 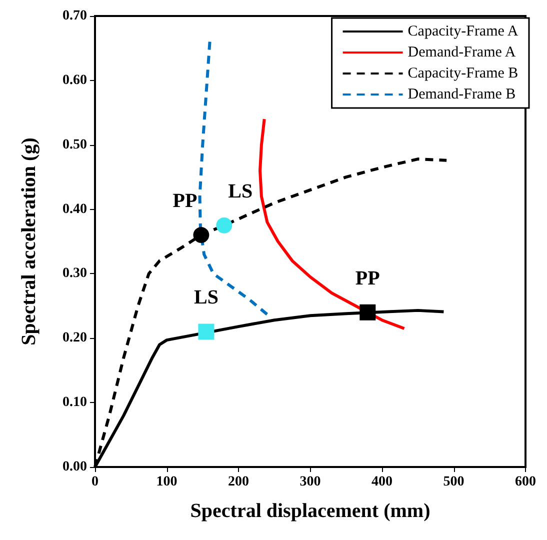 What do you see at coordinates (462, 94) in the screenshot?
I see `legend-label: Demand-Frame B` at bounding box center [462, 94].